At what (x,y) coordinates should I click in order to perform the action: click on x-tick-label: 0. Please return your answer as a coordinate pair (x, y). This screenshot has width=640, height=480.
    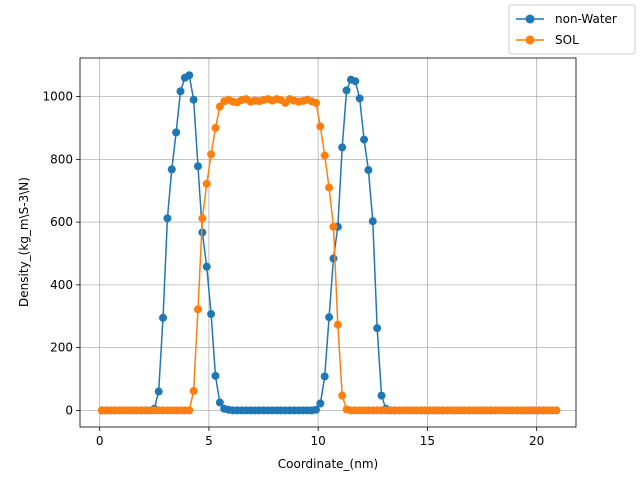
    Looking at the image, I should click on (100, 441).